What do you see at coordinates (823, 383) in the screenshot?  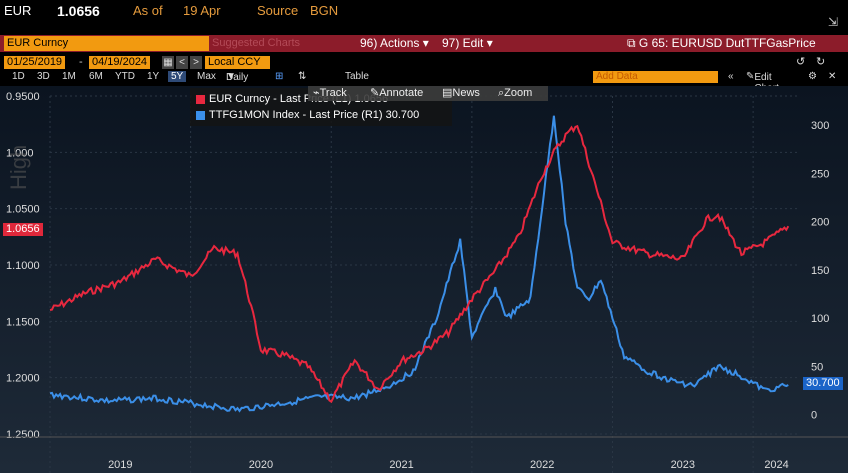 I see `gas-last-price-tag: 30.700` at bounding box center [823, 383].